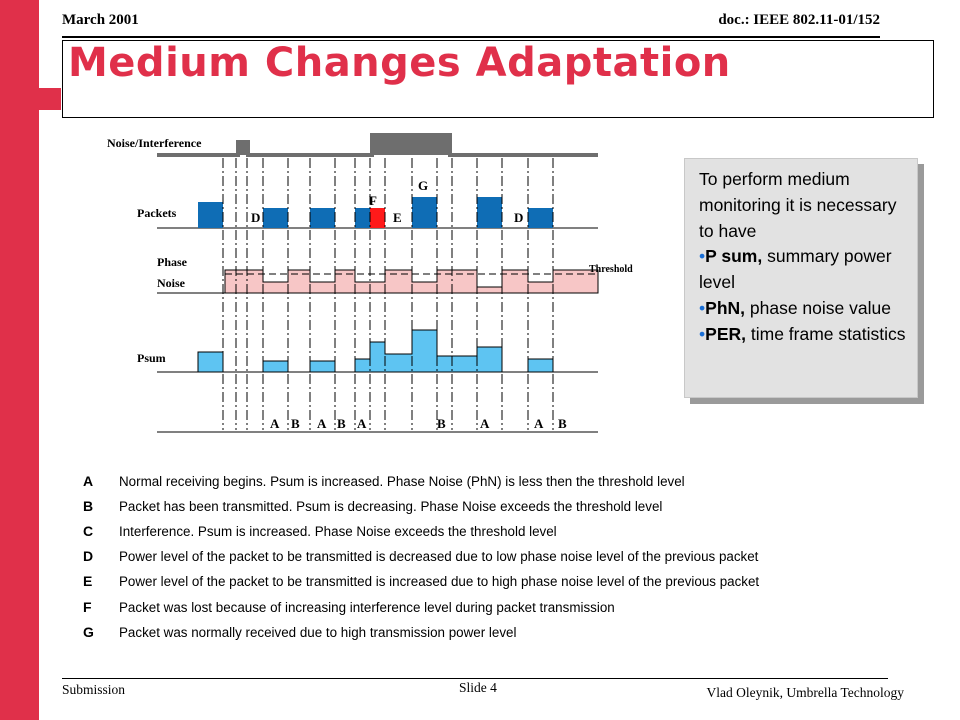 The image size is (960, 720). What do you see at coordinates (478, 687) in the screenshot?
I see `footer-slide-number: Slide 4` at bounding box center [478, 687].